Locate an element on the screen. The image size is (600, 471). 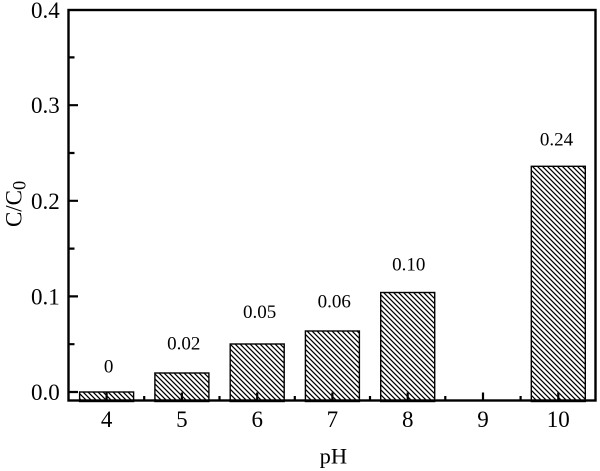
svg-text: 0.4 is located at coordinates (45, 11).